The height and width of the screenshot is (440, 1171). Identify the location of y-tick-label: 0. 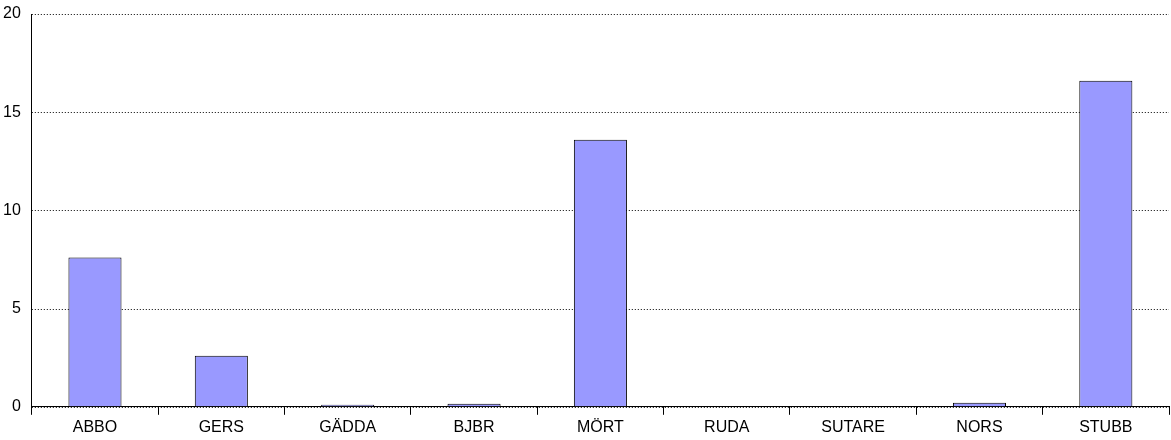
(16, 406).